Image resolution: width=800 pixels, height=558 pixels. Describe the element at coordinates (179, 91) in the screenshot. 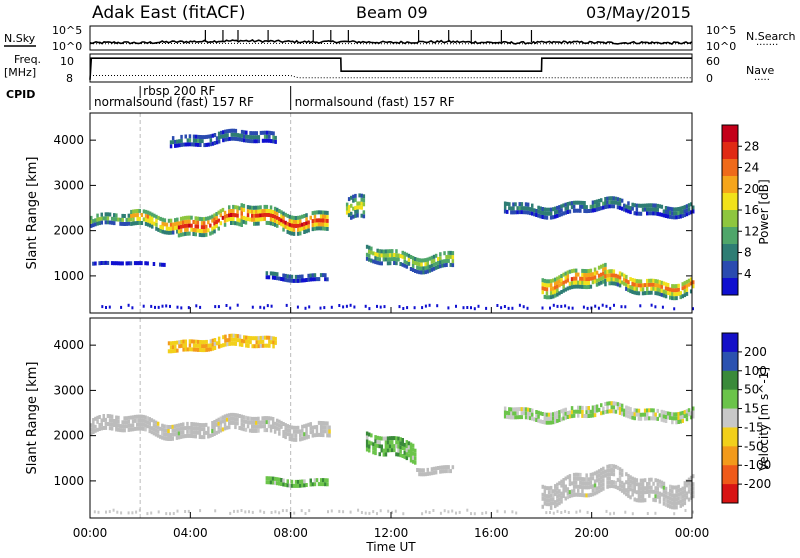

I see `cpid-segment-label: rbsp 200 RF` at that location.